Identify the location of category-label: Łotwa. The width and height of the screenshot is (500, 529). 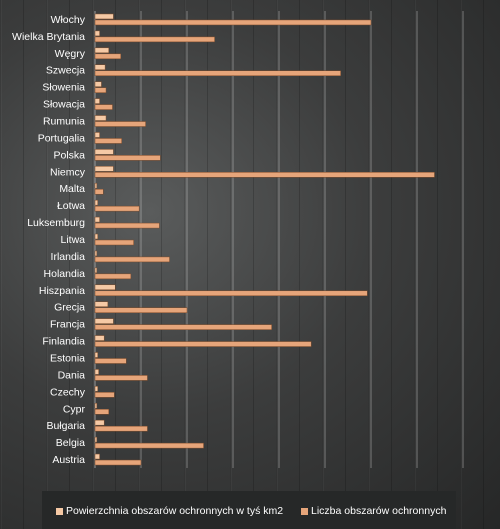
(71, 206).